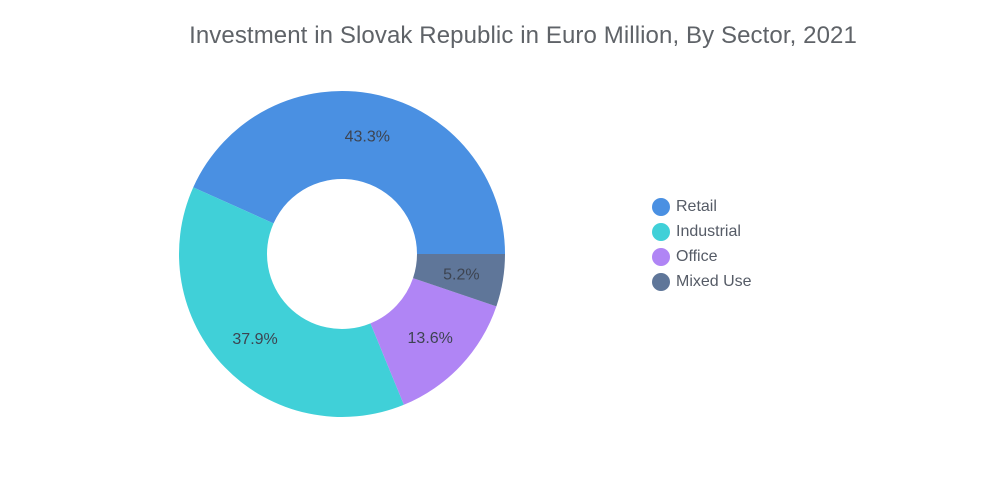 This screenshot has height=504, width=1000. What do you see at coordinates (254, 339) in the screenshot?
I see `slice-label-industrial: 37.9%` at bounding box center [254, 339].